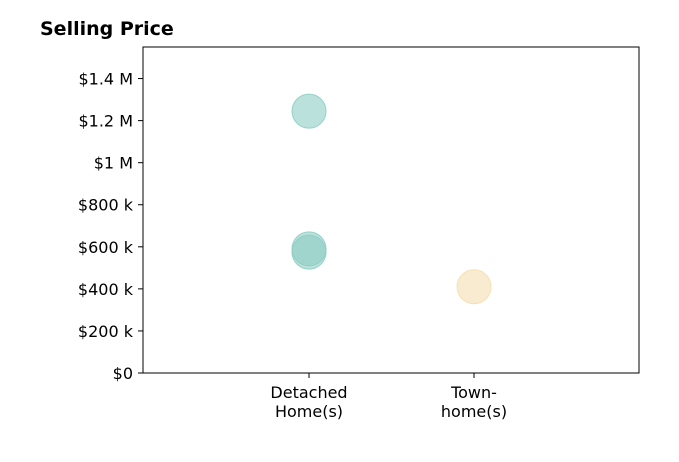 This screenshot has height=462, width=679. I want to click on y-tick-label: $800 k, so click(106, 205).